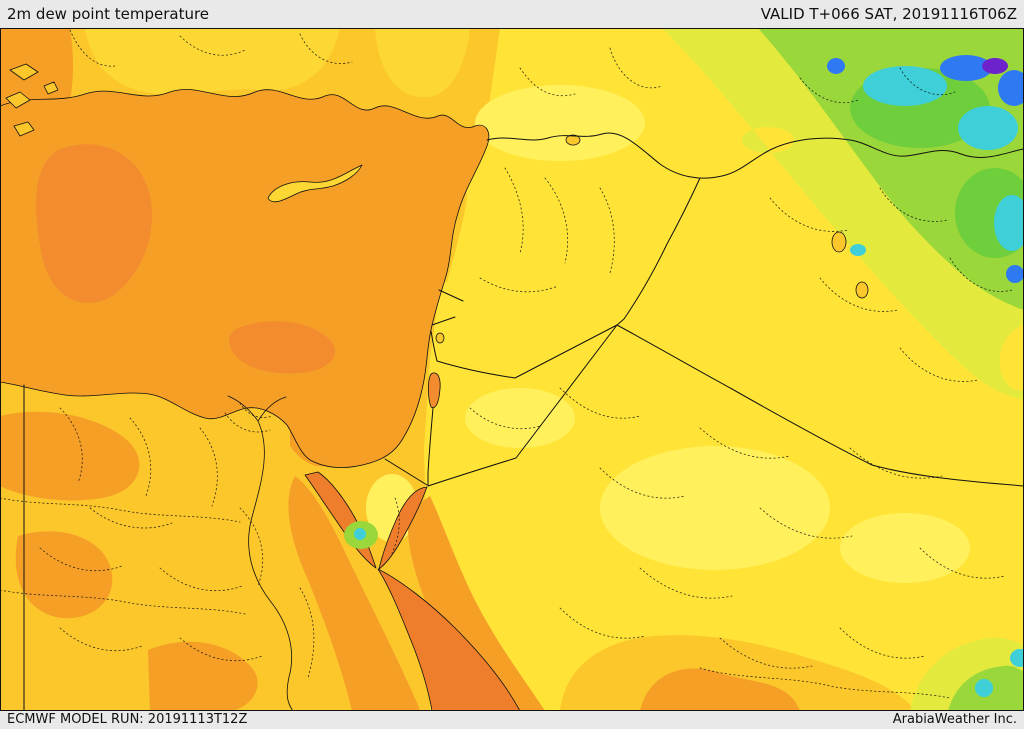 This screenshot has height=729, width=1024. What do you see at coordinates (995, 66) in the screenshot?
I see `purple-spot` at bounding box center [995, 66].